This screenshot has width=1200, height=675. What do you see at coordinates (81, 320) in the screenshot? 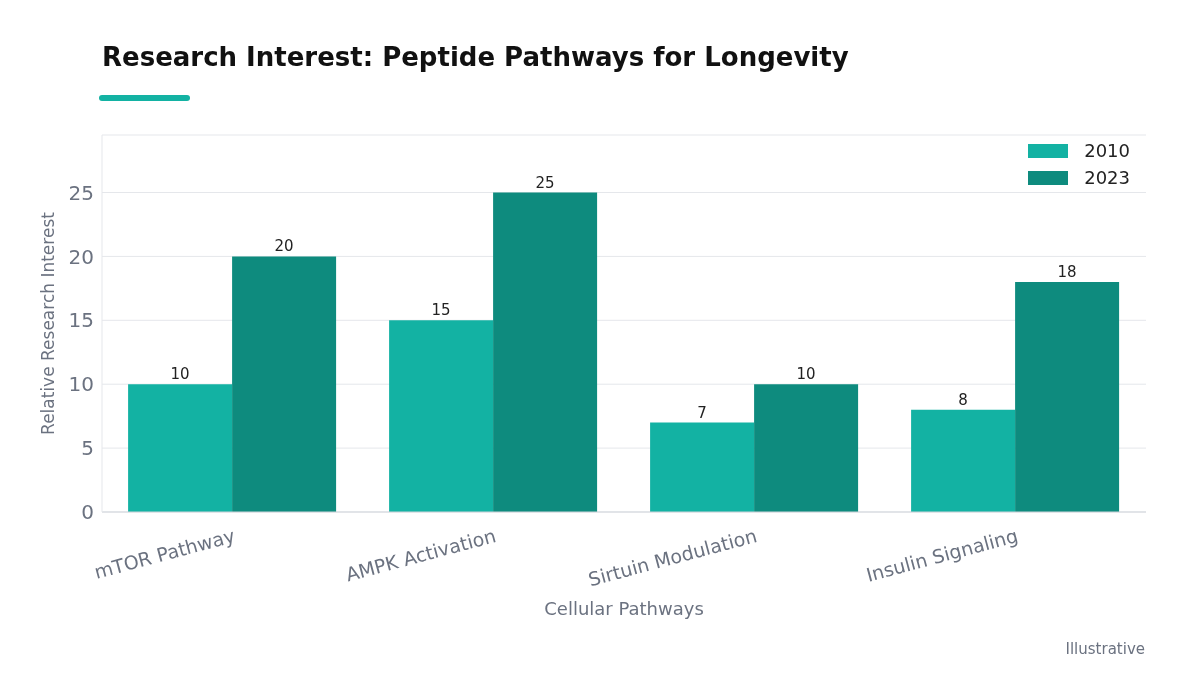
I see `y-tick-label: 15` at bounding box center [81, 320].